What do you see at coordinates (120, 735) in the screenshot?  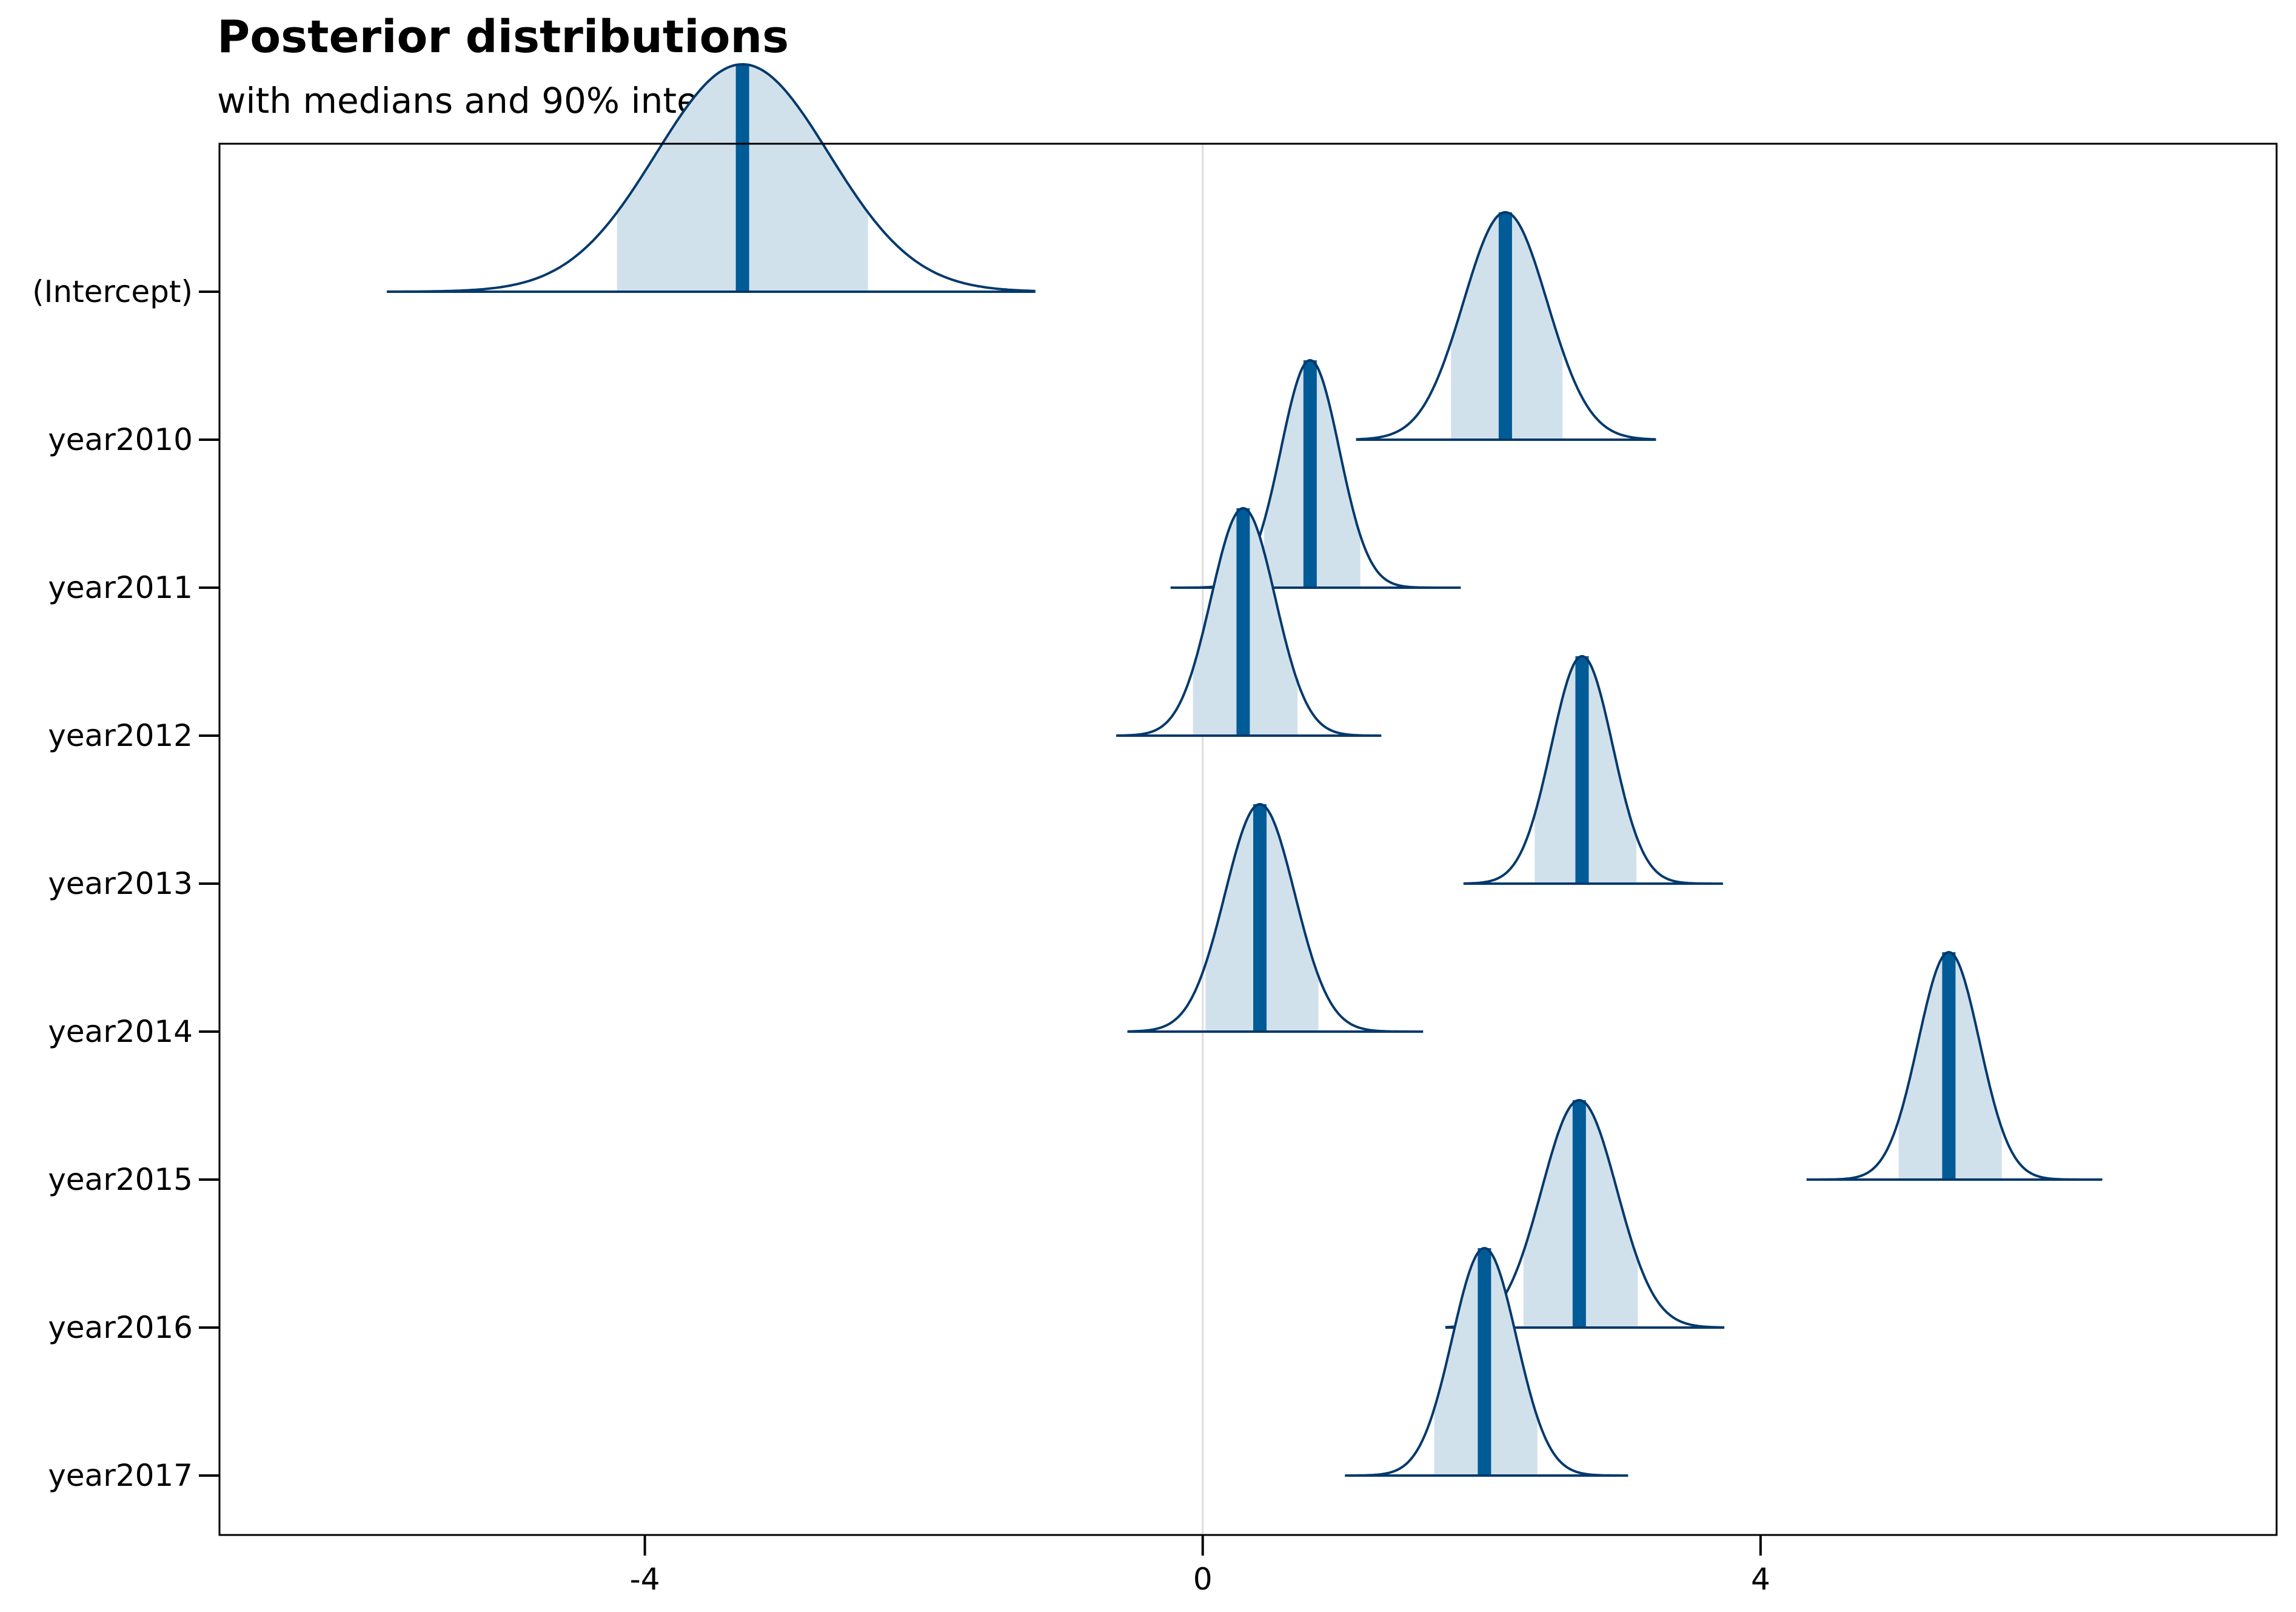 I see `y-tick-label: year2012` at bounding box center [120, 735].